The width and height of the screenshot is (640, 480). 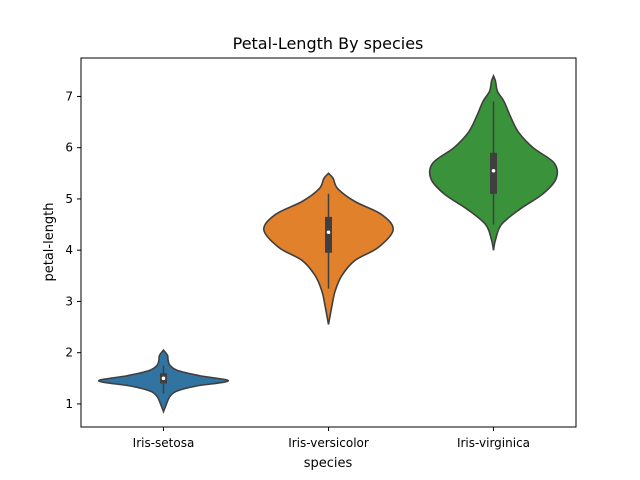 What do you see at coordinates (49, 241) in the screenshot?
I see `y-axis-label: petal-length` at bounding box center [49, 241].